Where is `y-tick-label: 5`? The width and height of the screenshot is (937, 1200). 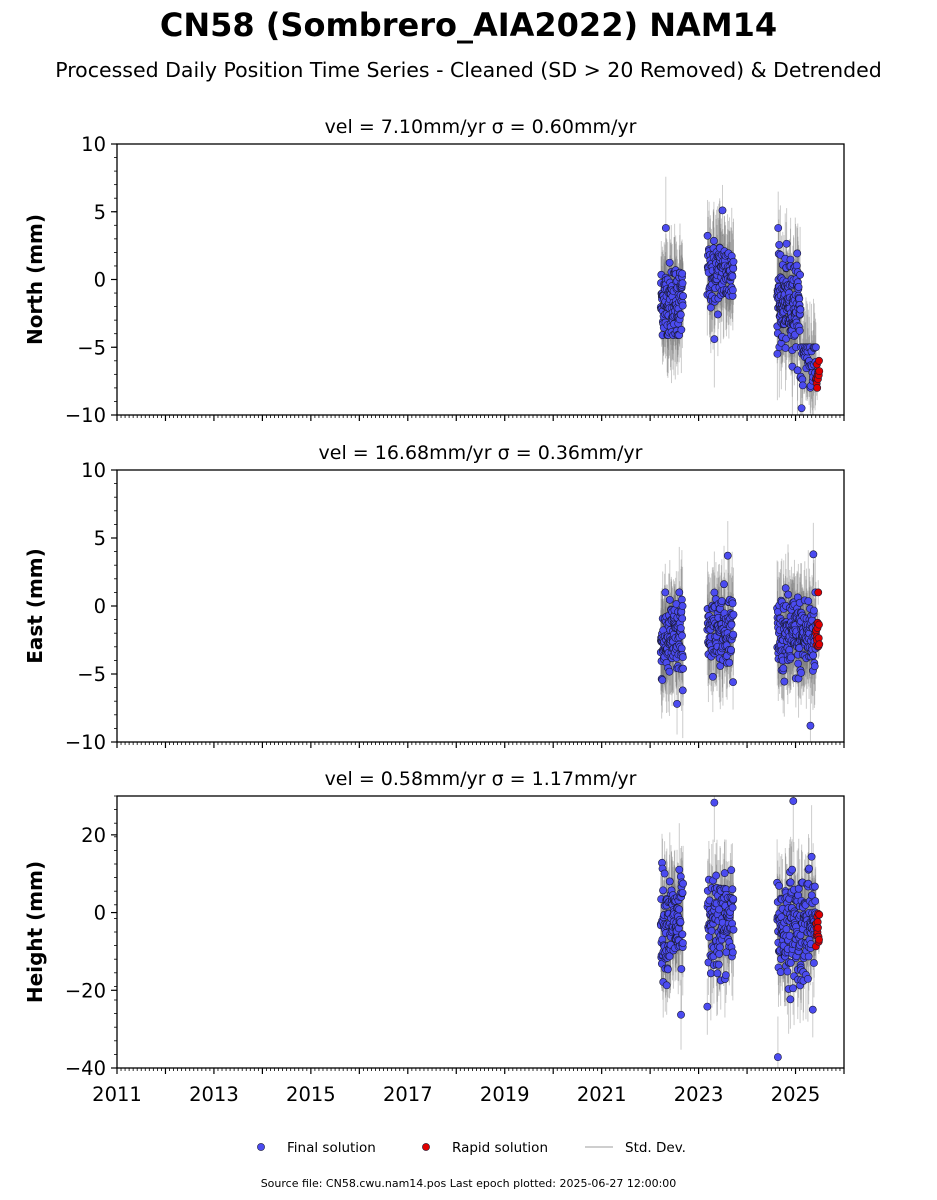
y-tick-label: 5 is located at coordinates (100, 212).